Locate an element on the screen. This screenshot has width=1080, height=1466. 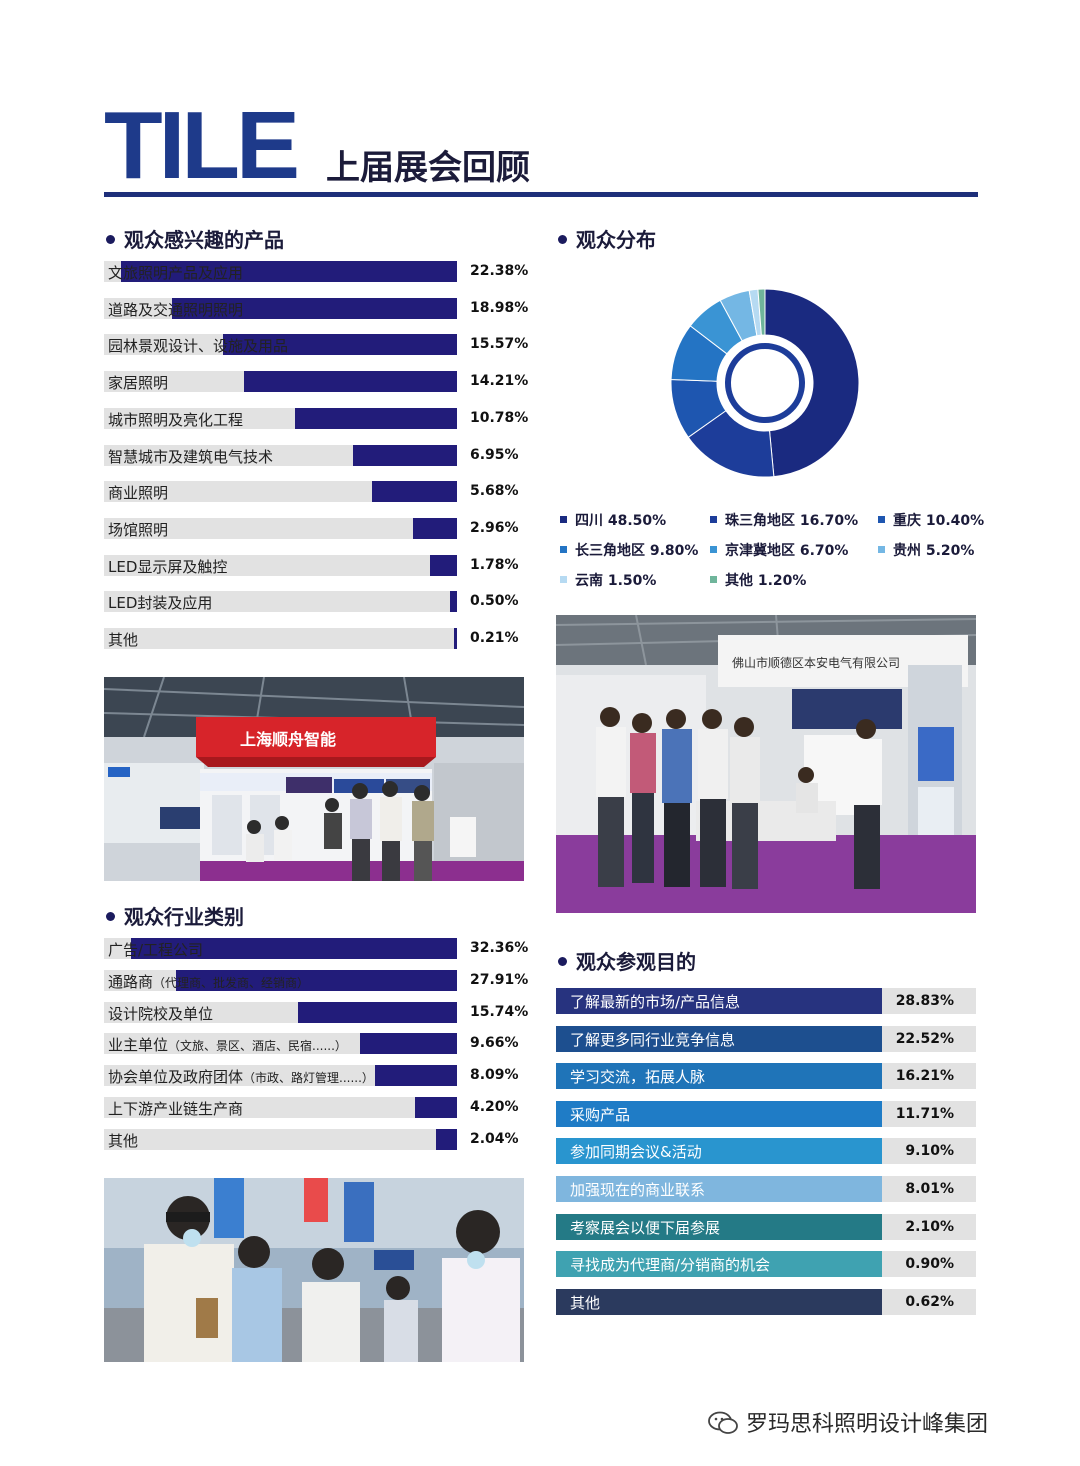
bar-value: 0.21% is located at coordinates (494, 638).